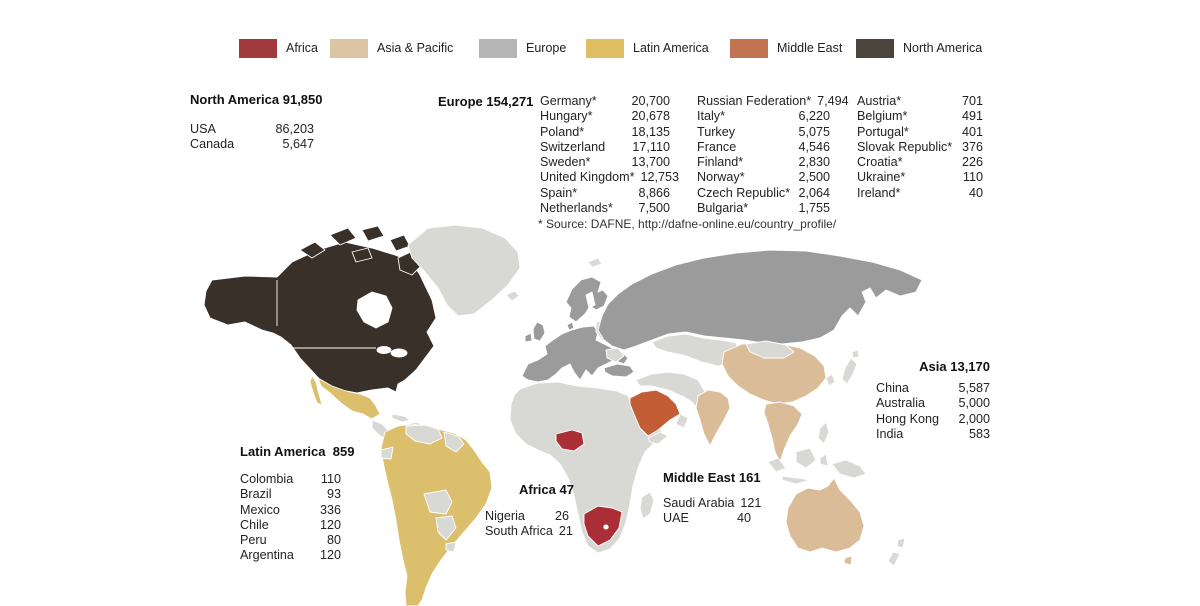 Image resolution: width=1200 pixels, height=606 pixels. I want to click on greenland-shape, so click(464, 270).